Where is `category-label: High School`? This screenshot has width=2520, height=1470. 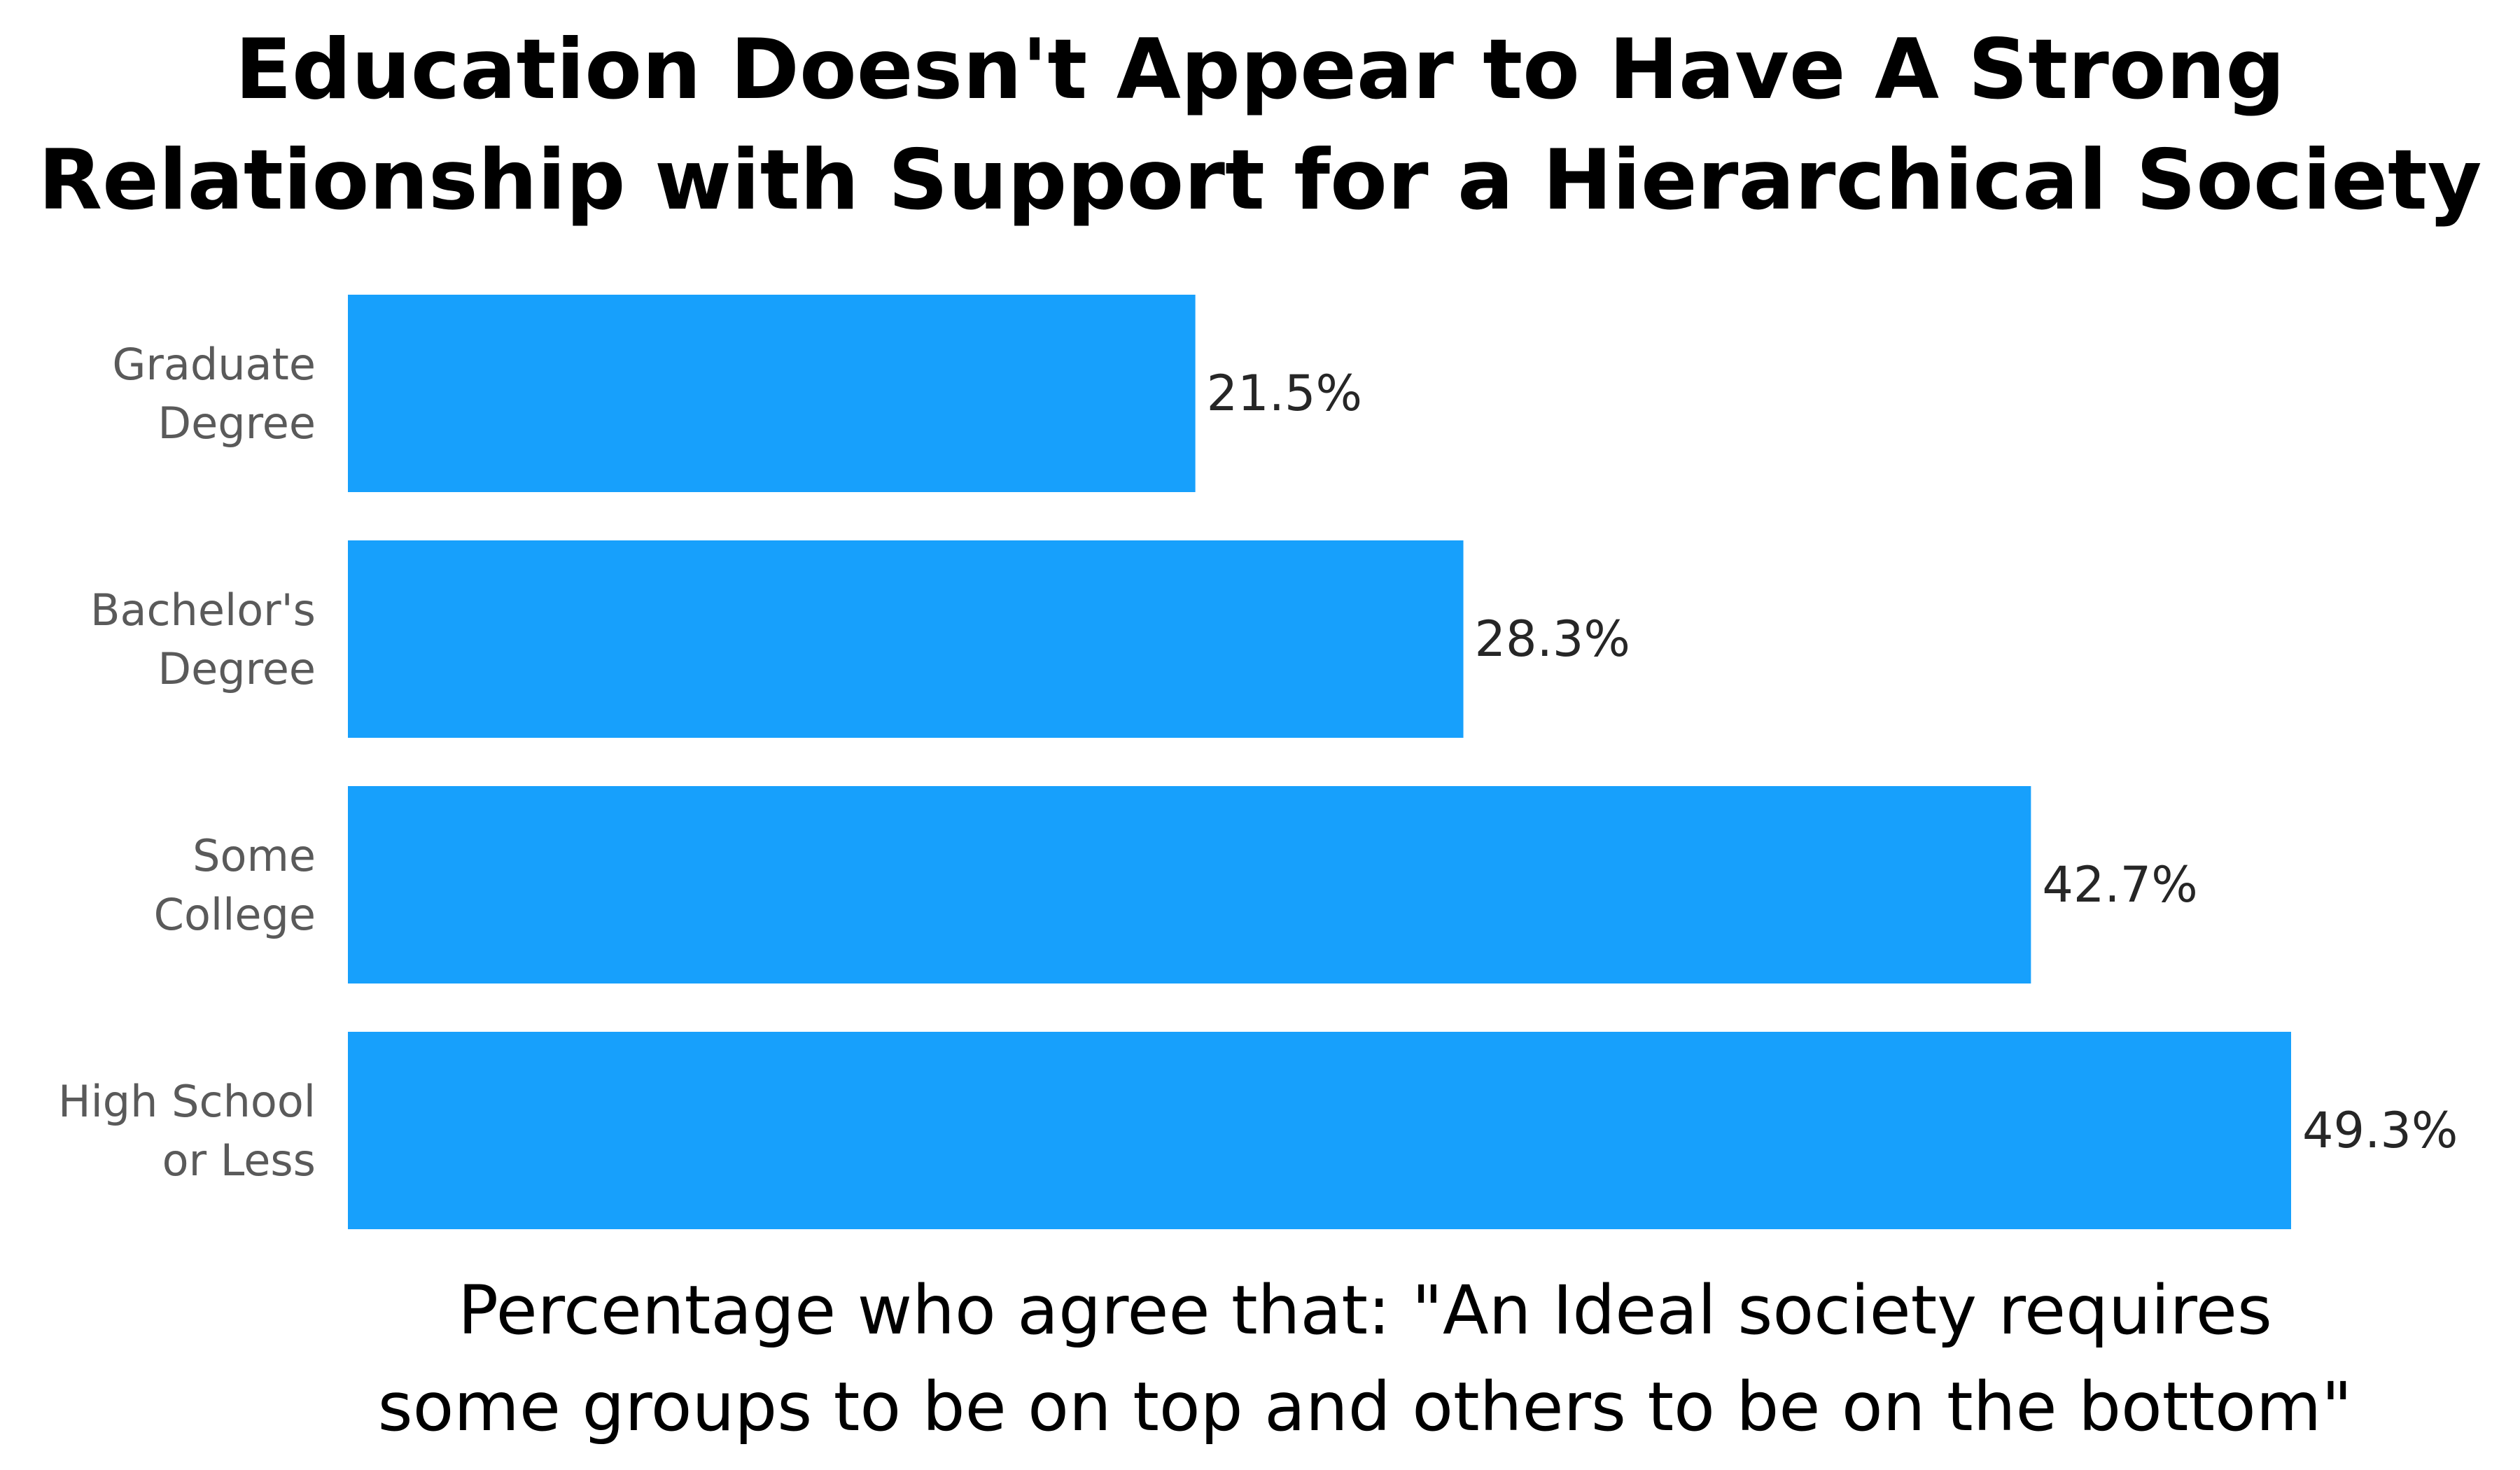
category-label: High School is located at coordinates (187, 1101).